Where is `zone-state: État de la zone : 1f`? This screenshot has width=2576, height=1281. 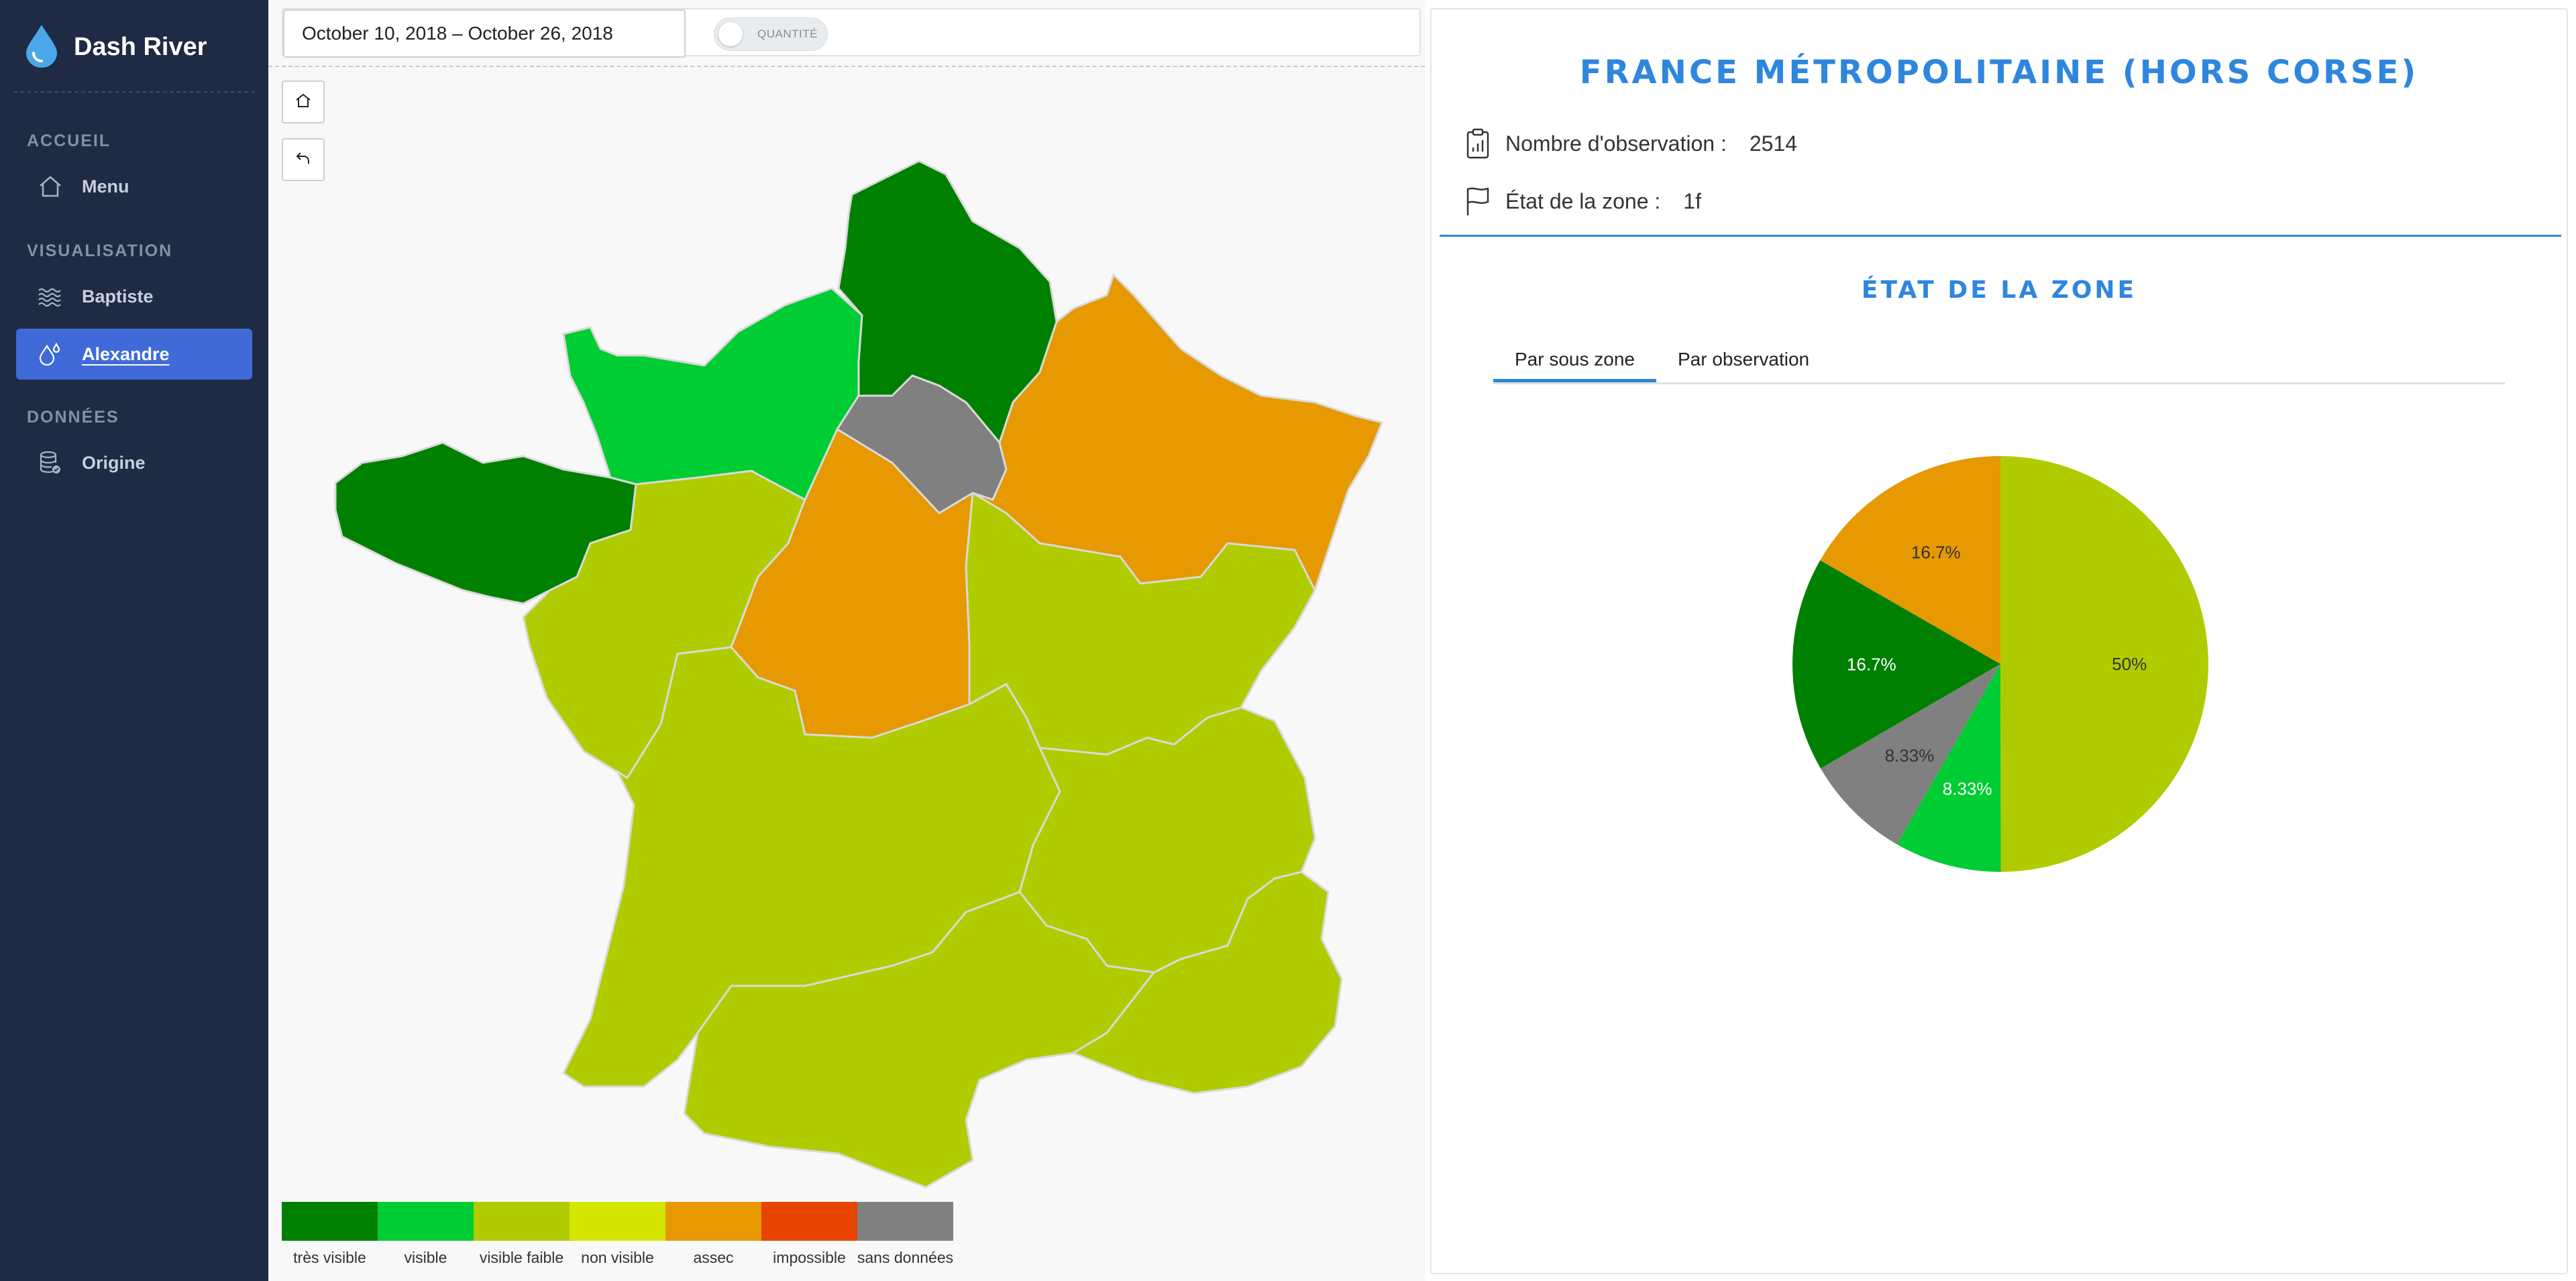 zone-state: État de la zone : 1f is located at coordinates (1582, 201).